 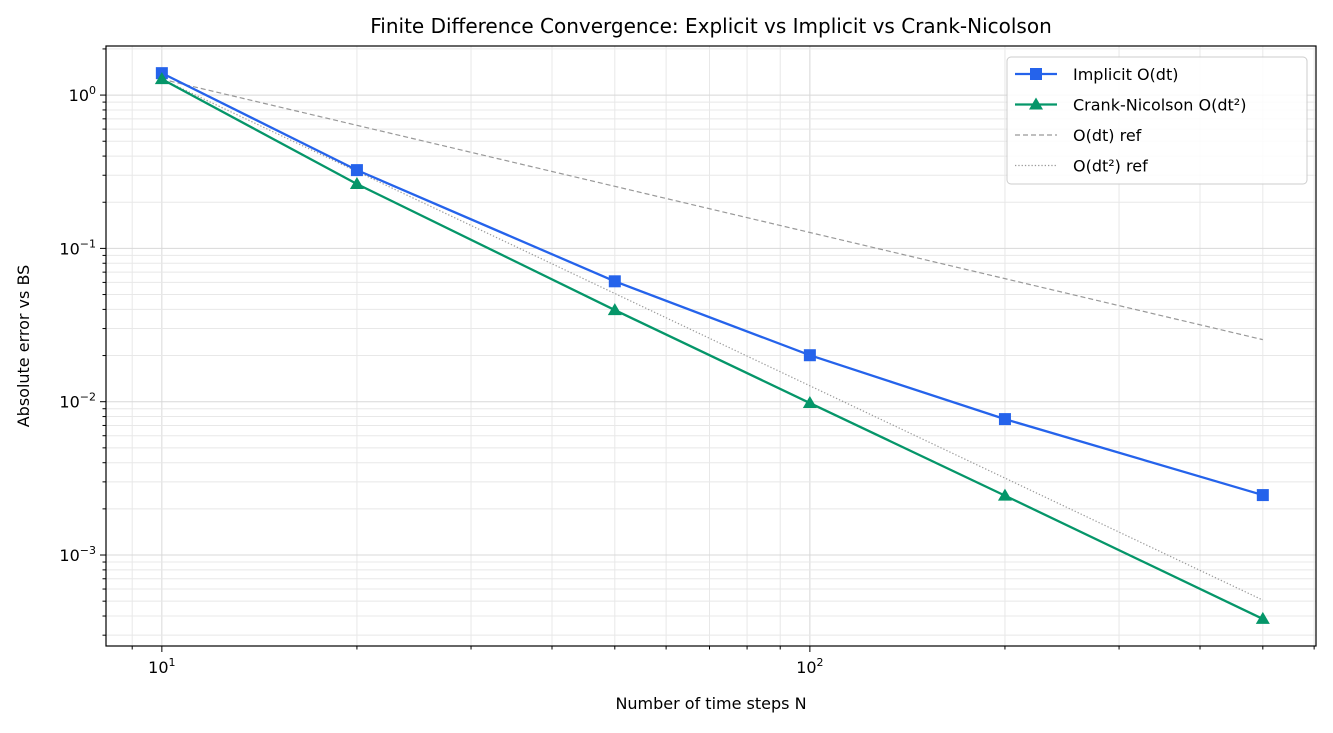 I want to click on y-tick-label: 10⁻², so click(x=77, y=401).